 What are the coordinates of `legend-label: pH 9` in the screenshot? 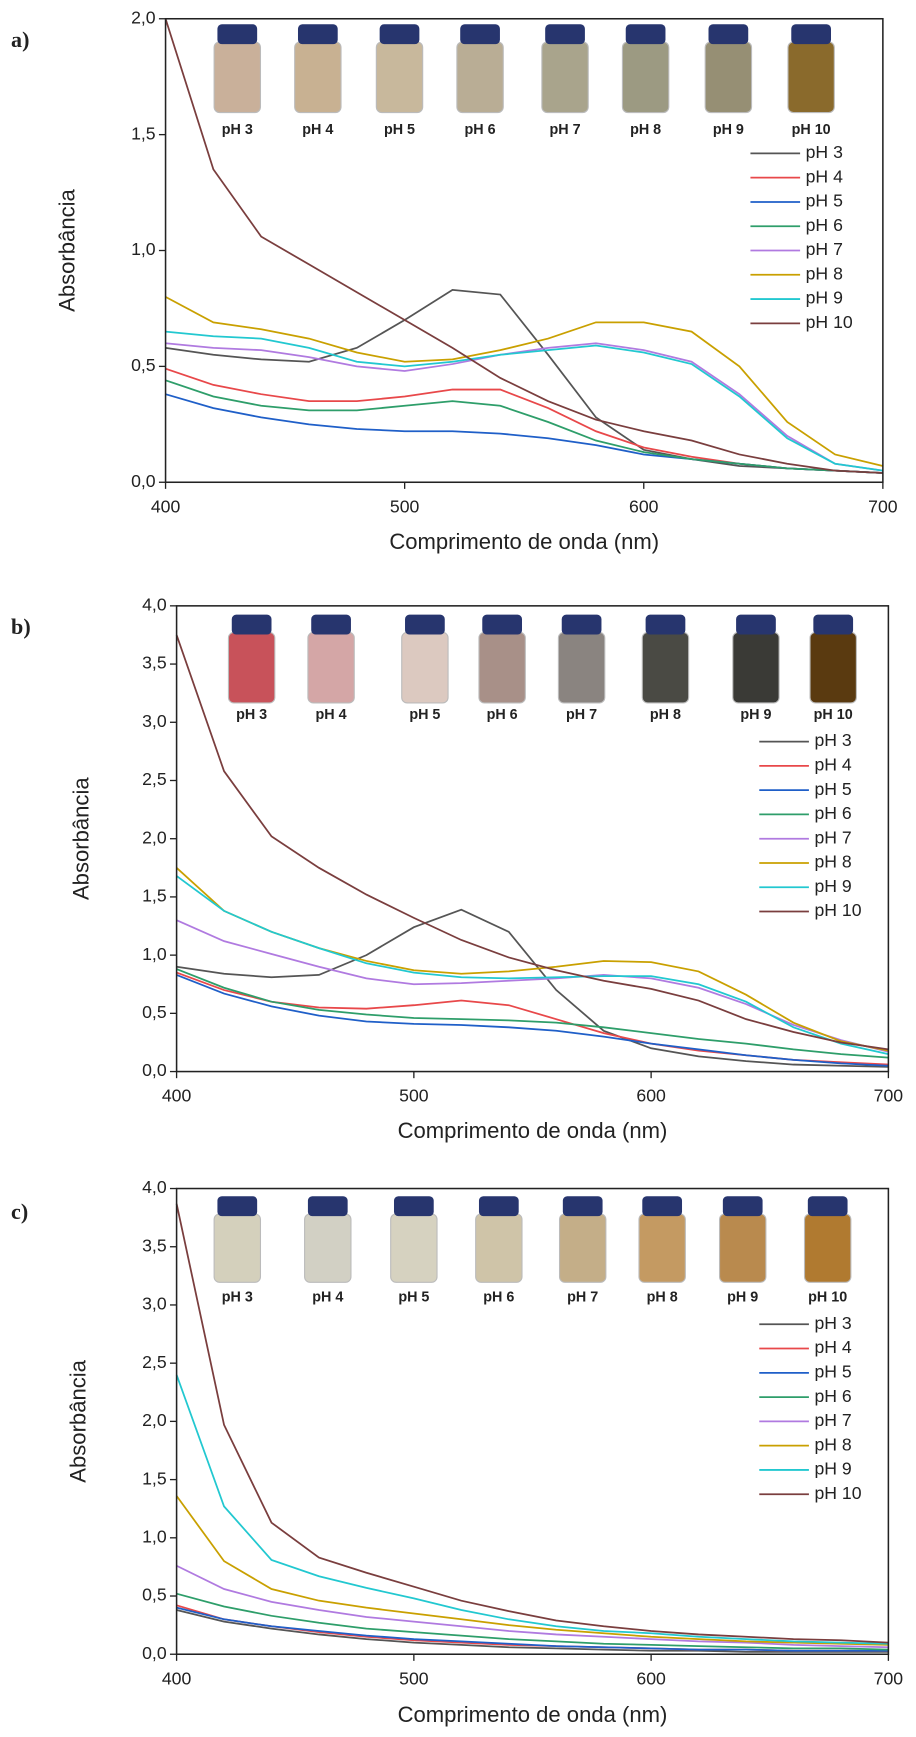 It's located at (824, 298).